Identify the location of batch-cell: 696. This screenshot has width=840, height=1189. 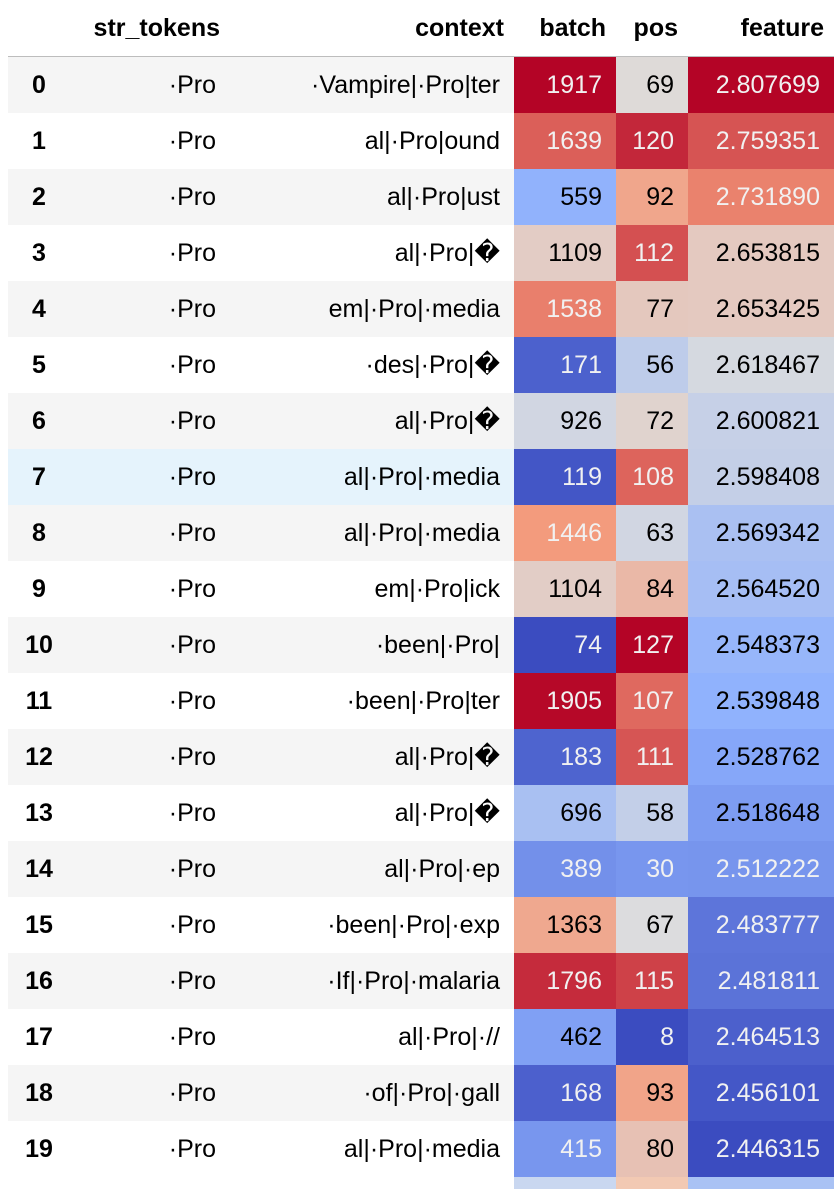
(565, 813).